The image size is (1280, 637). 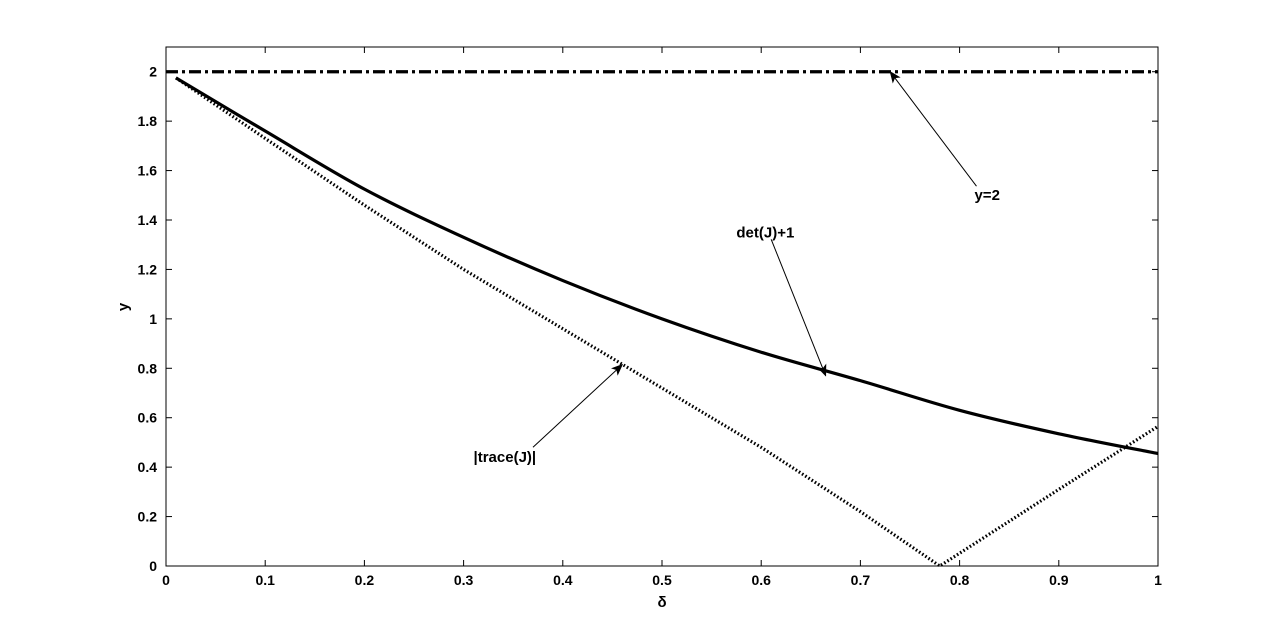 I want to click on y-tick-label: 1.8, so click(x=148, y=121).